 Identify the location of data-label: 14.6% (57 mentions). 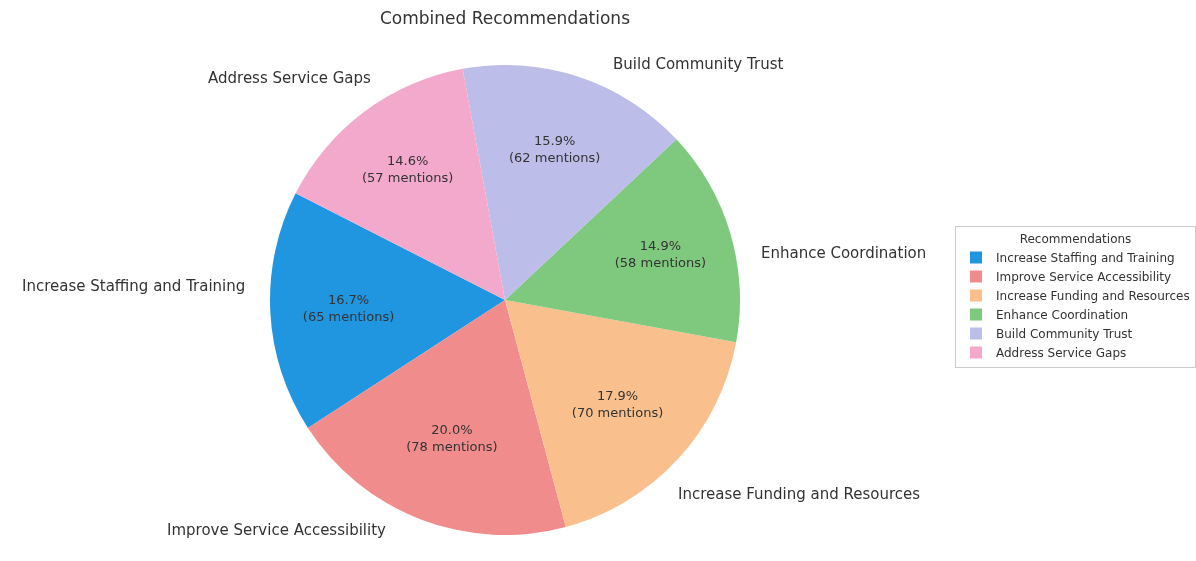
(408, 169).